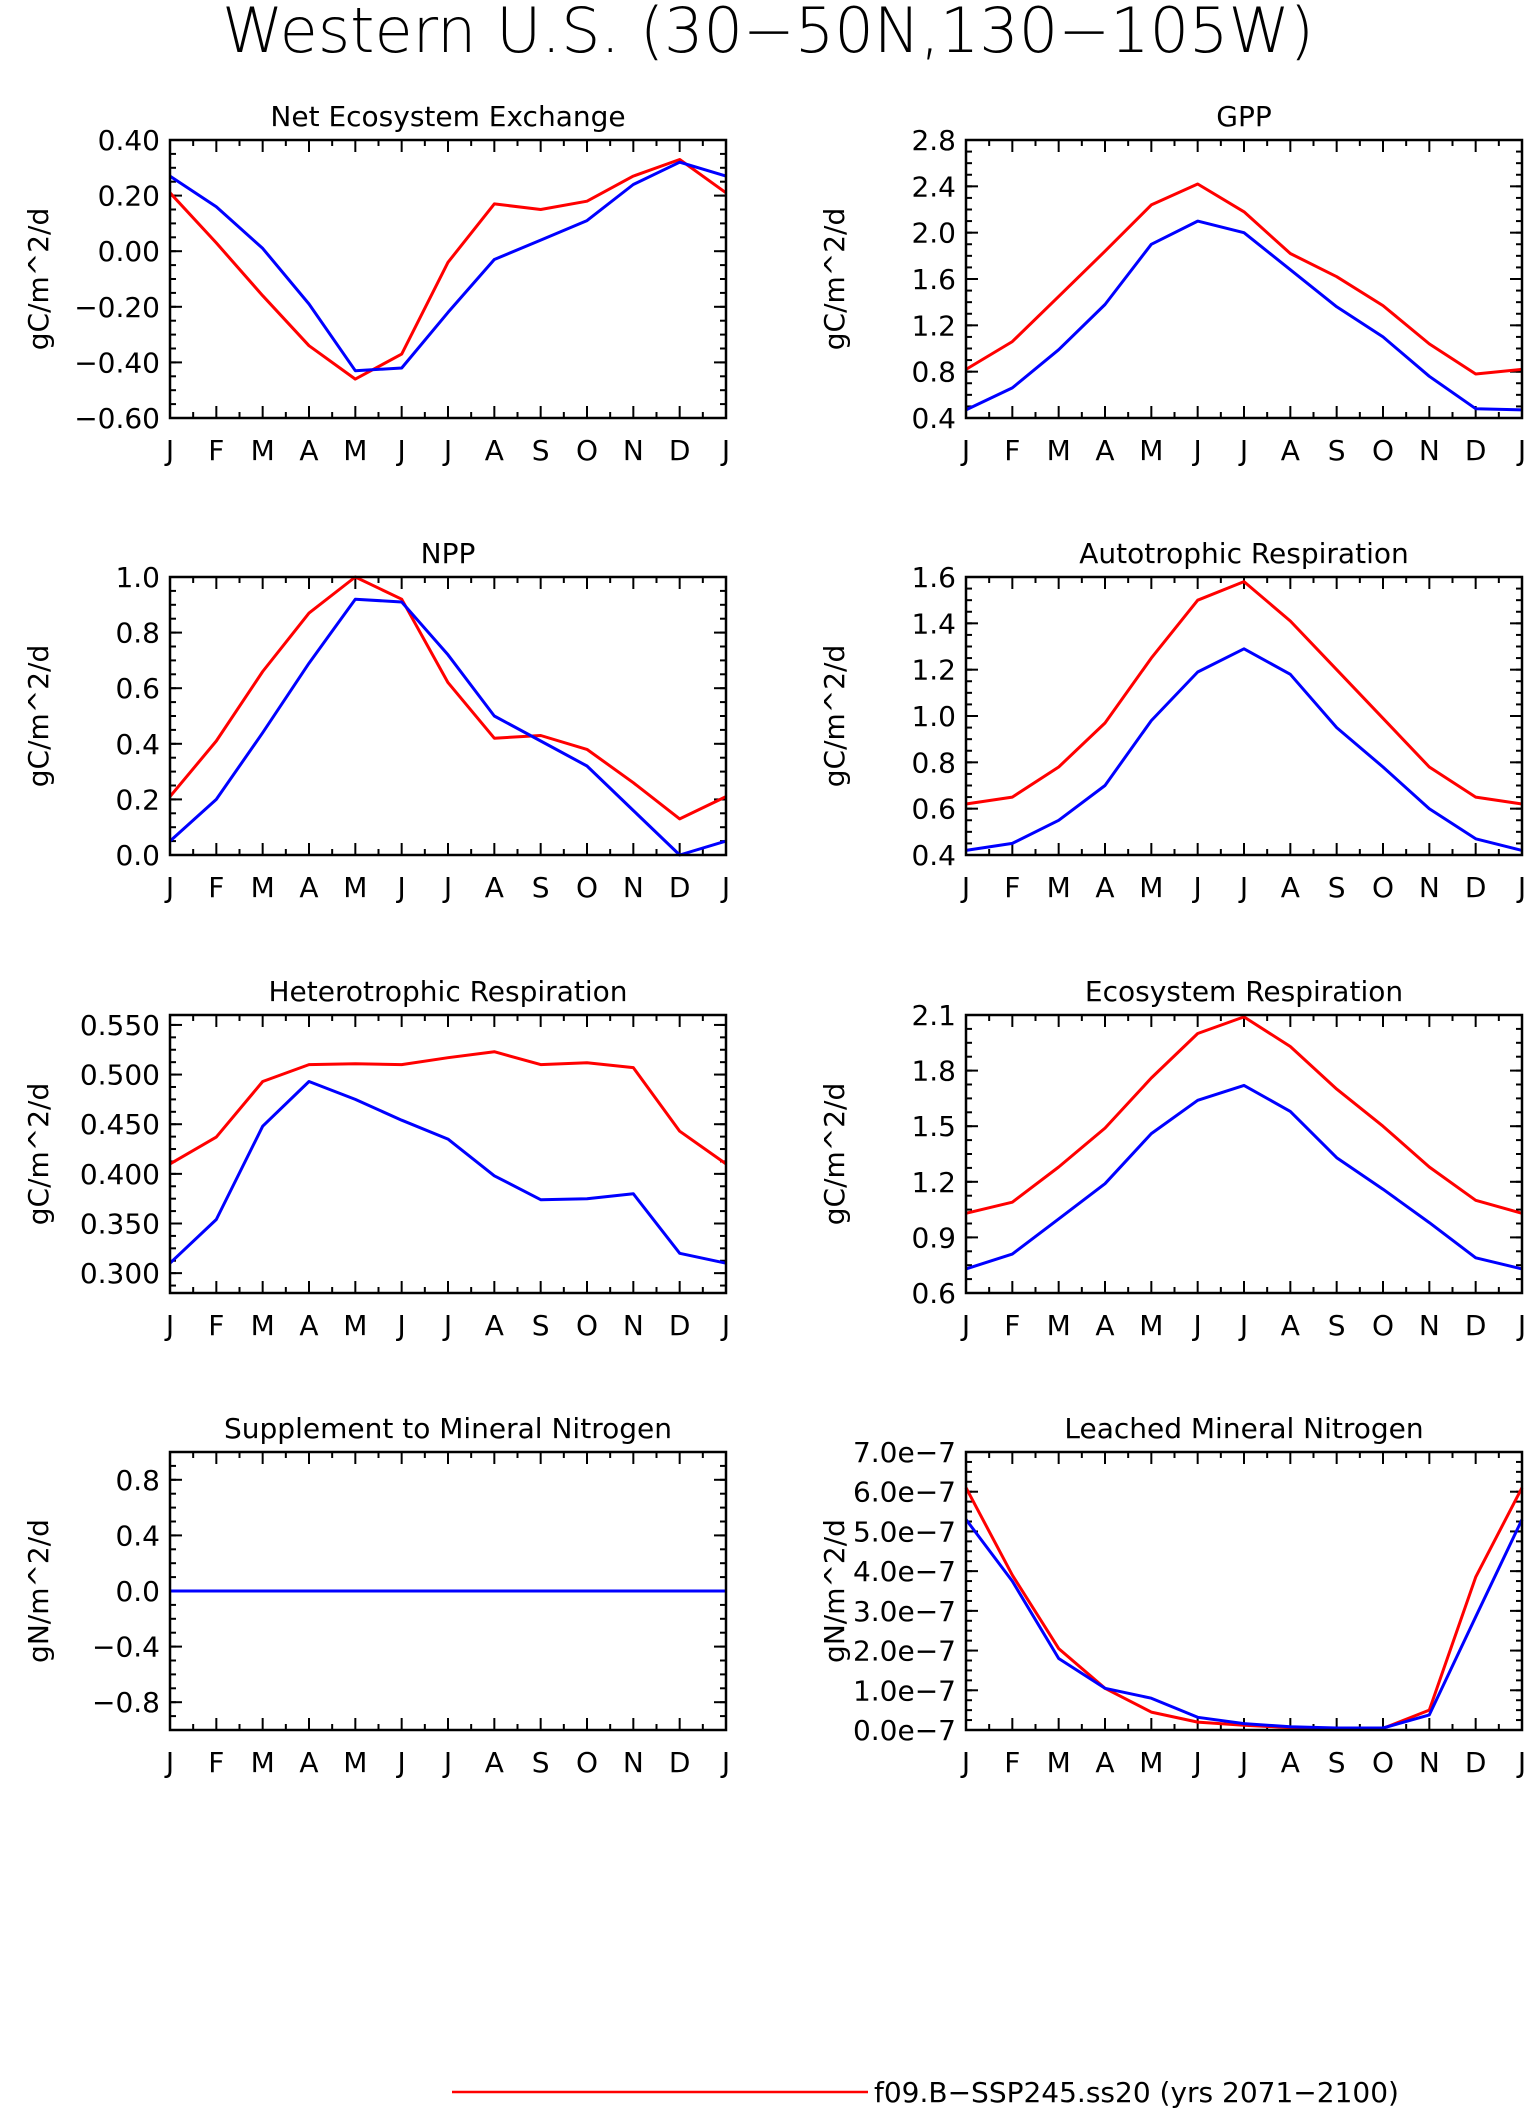  I want to click on panel-title: NPP, so click(448, 553).